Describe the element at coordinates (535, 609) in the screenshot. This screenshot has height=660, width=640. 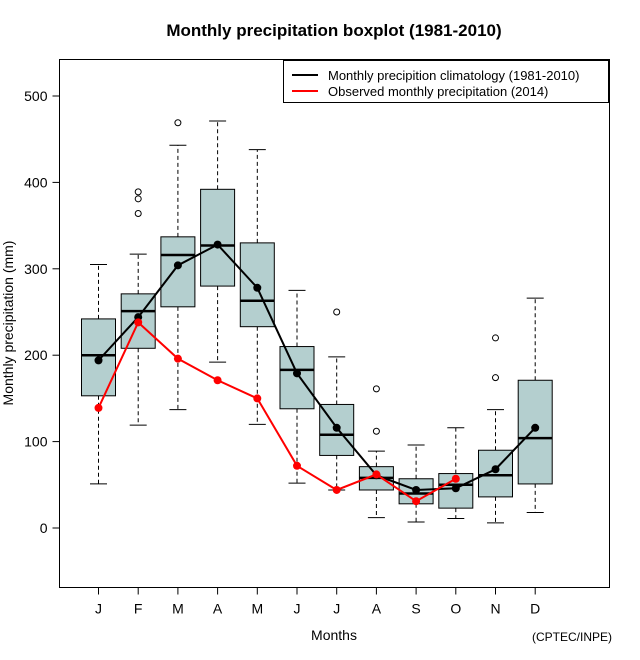
I see `x-tick-label: D` at that location.